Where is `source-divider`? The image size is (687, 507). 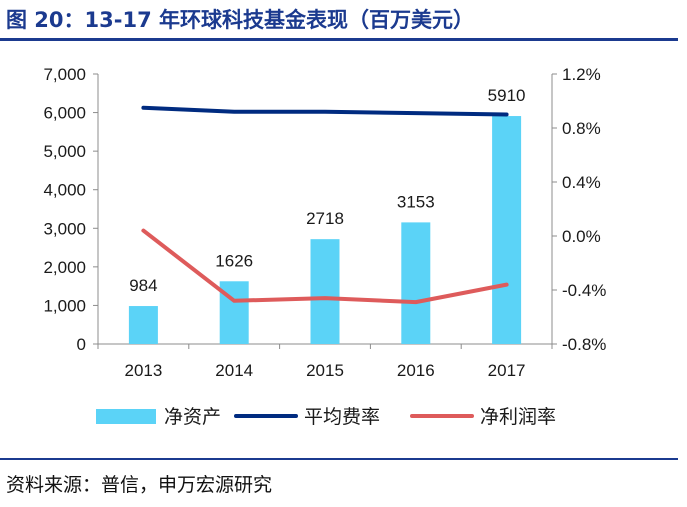
source-divider is located at coordinates (339, 459).